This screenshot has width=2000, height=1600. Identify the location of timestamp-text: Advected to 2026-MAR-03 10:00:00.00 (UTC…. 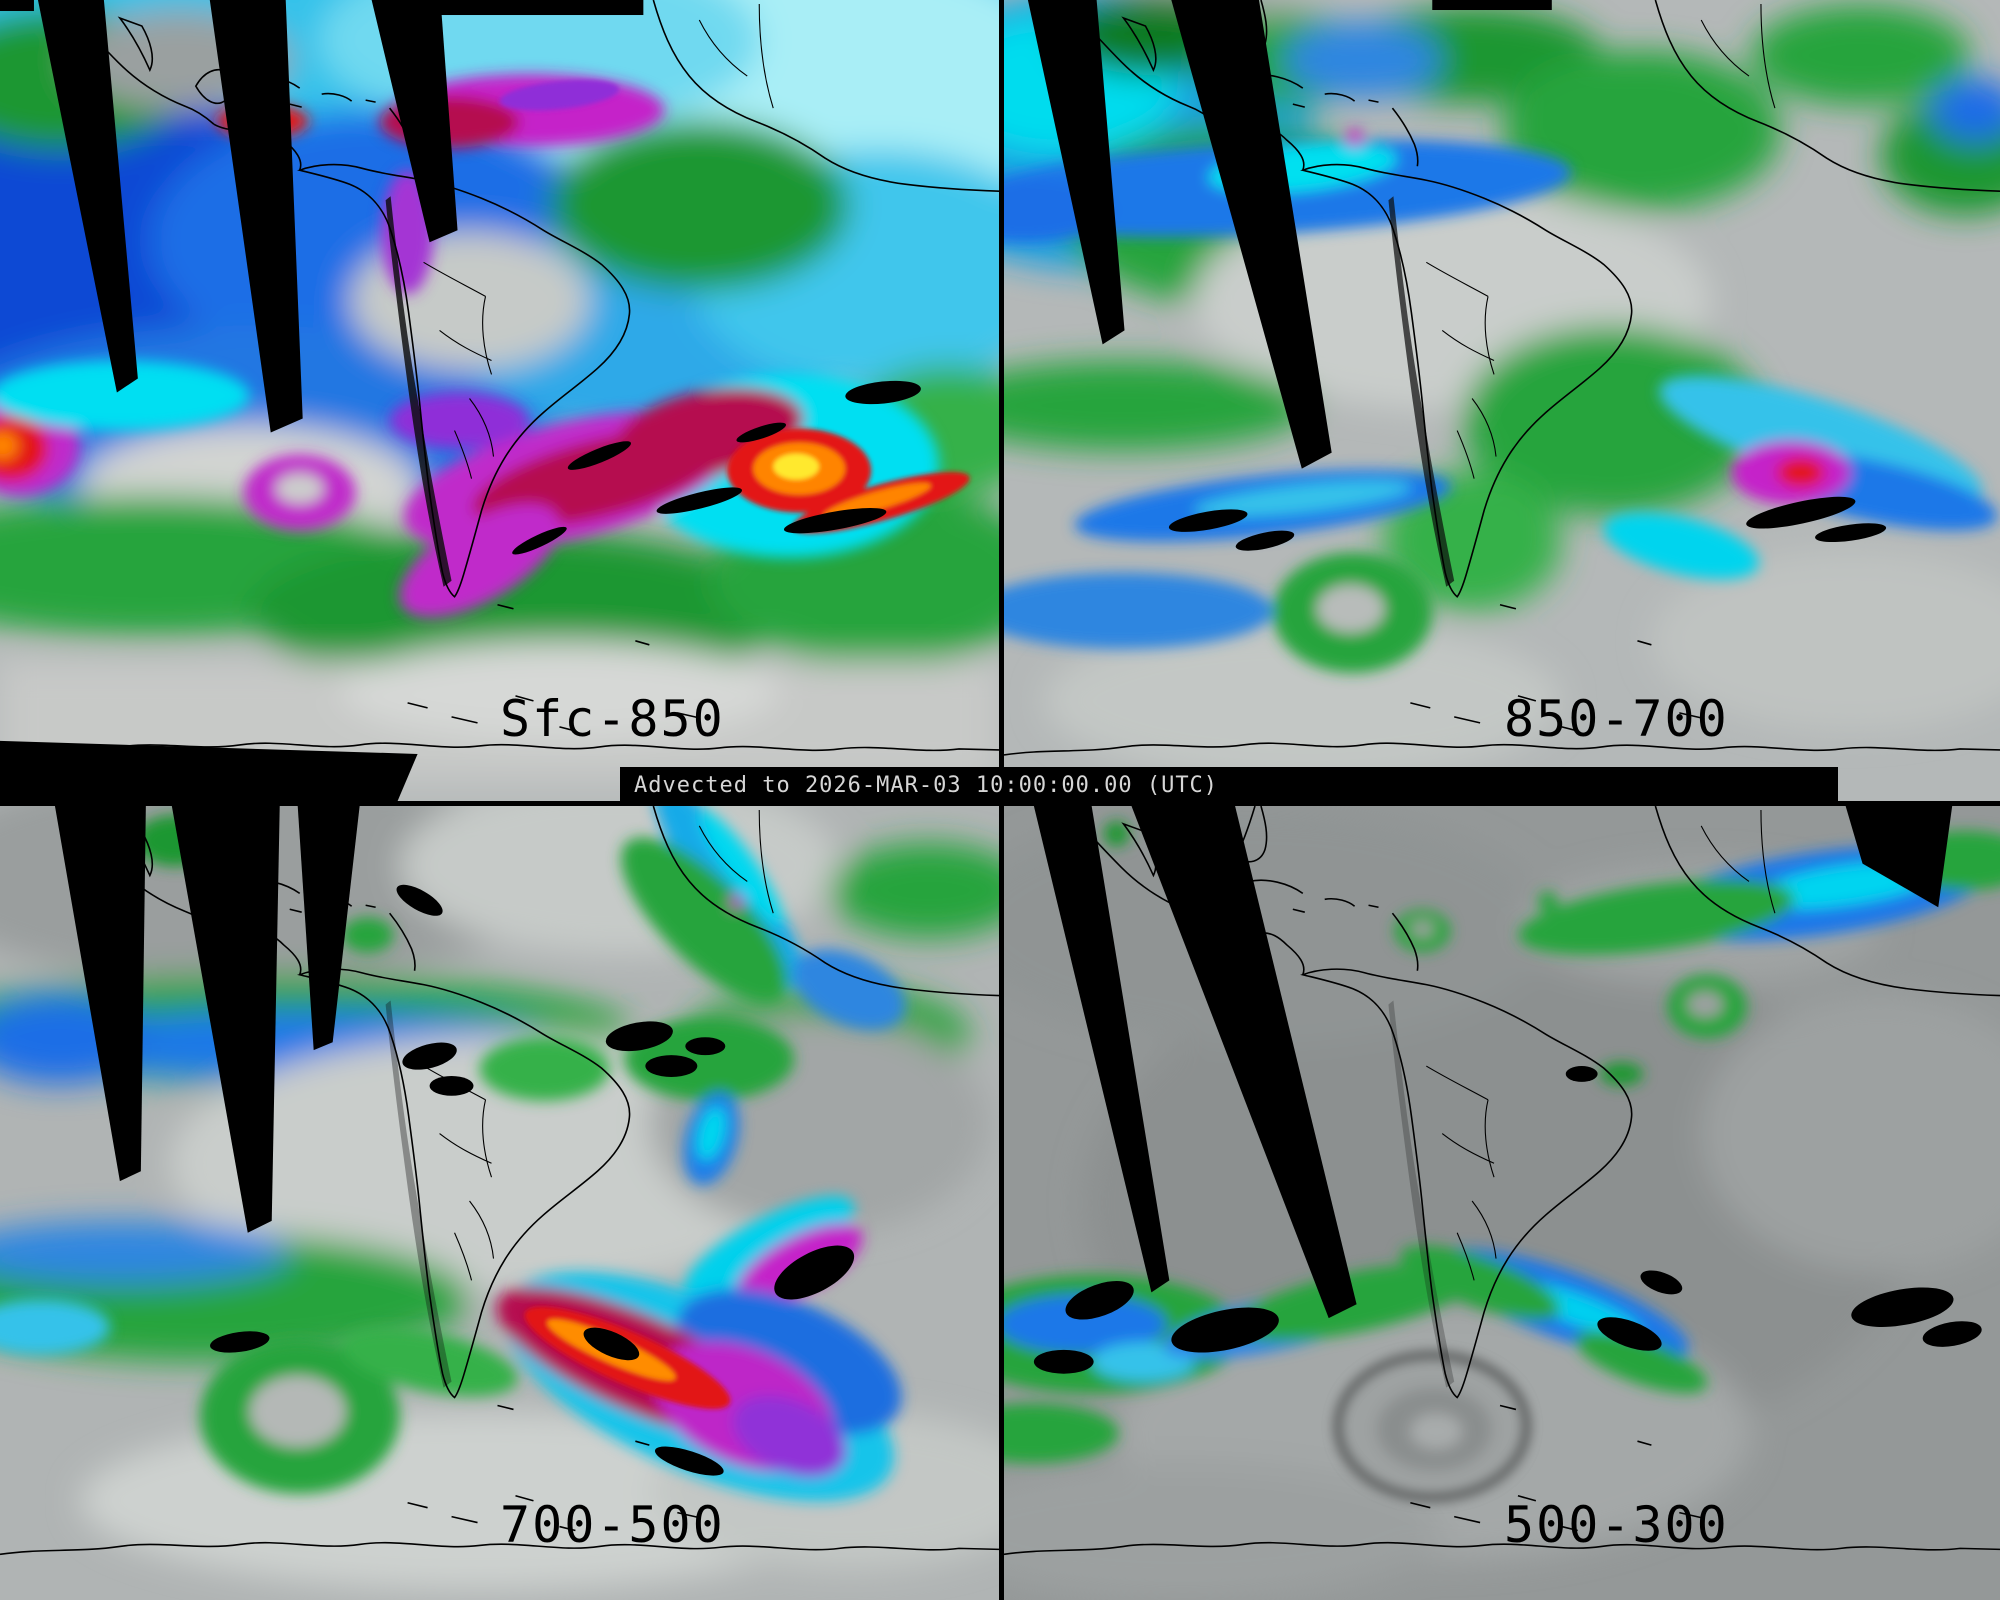
(926, 785).